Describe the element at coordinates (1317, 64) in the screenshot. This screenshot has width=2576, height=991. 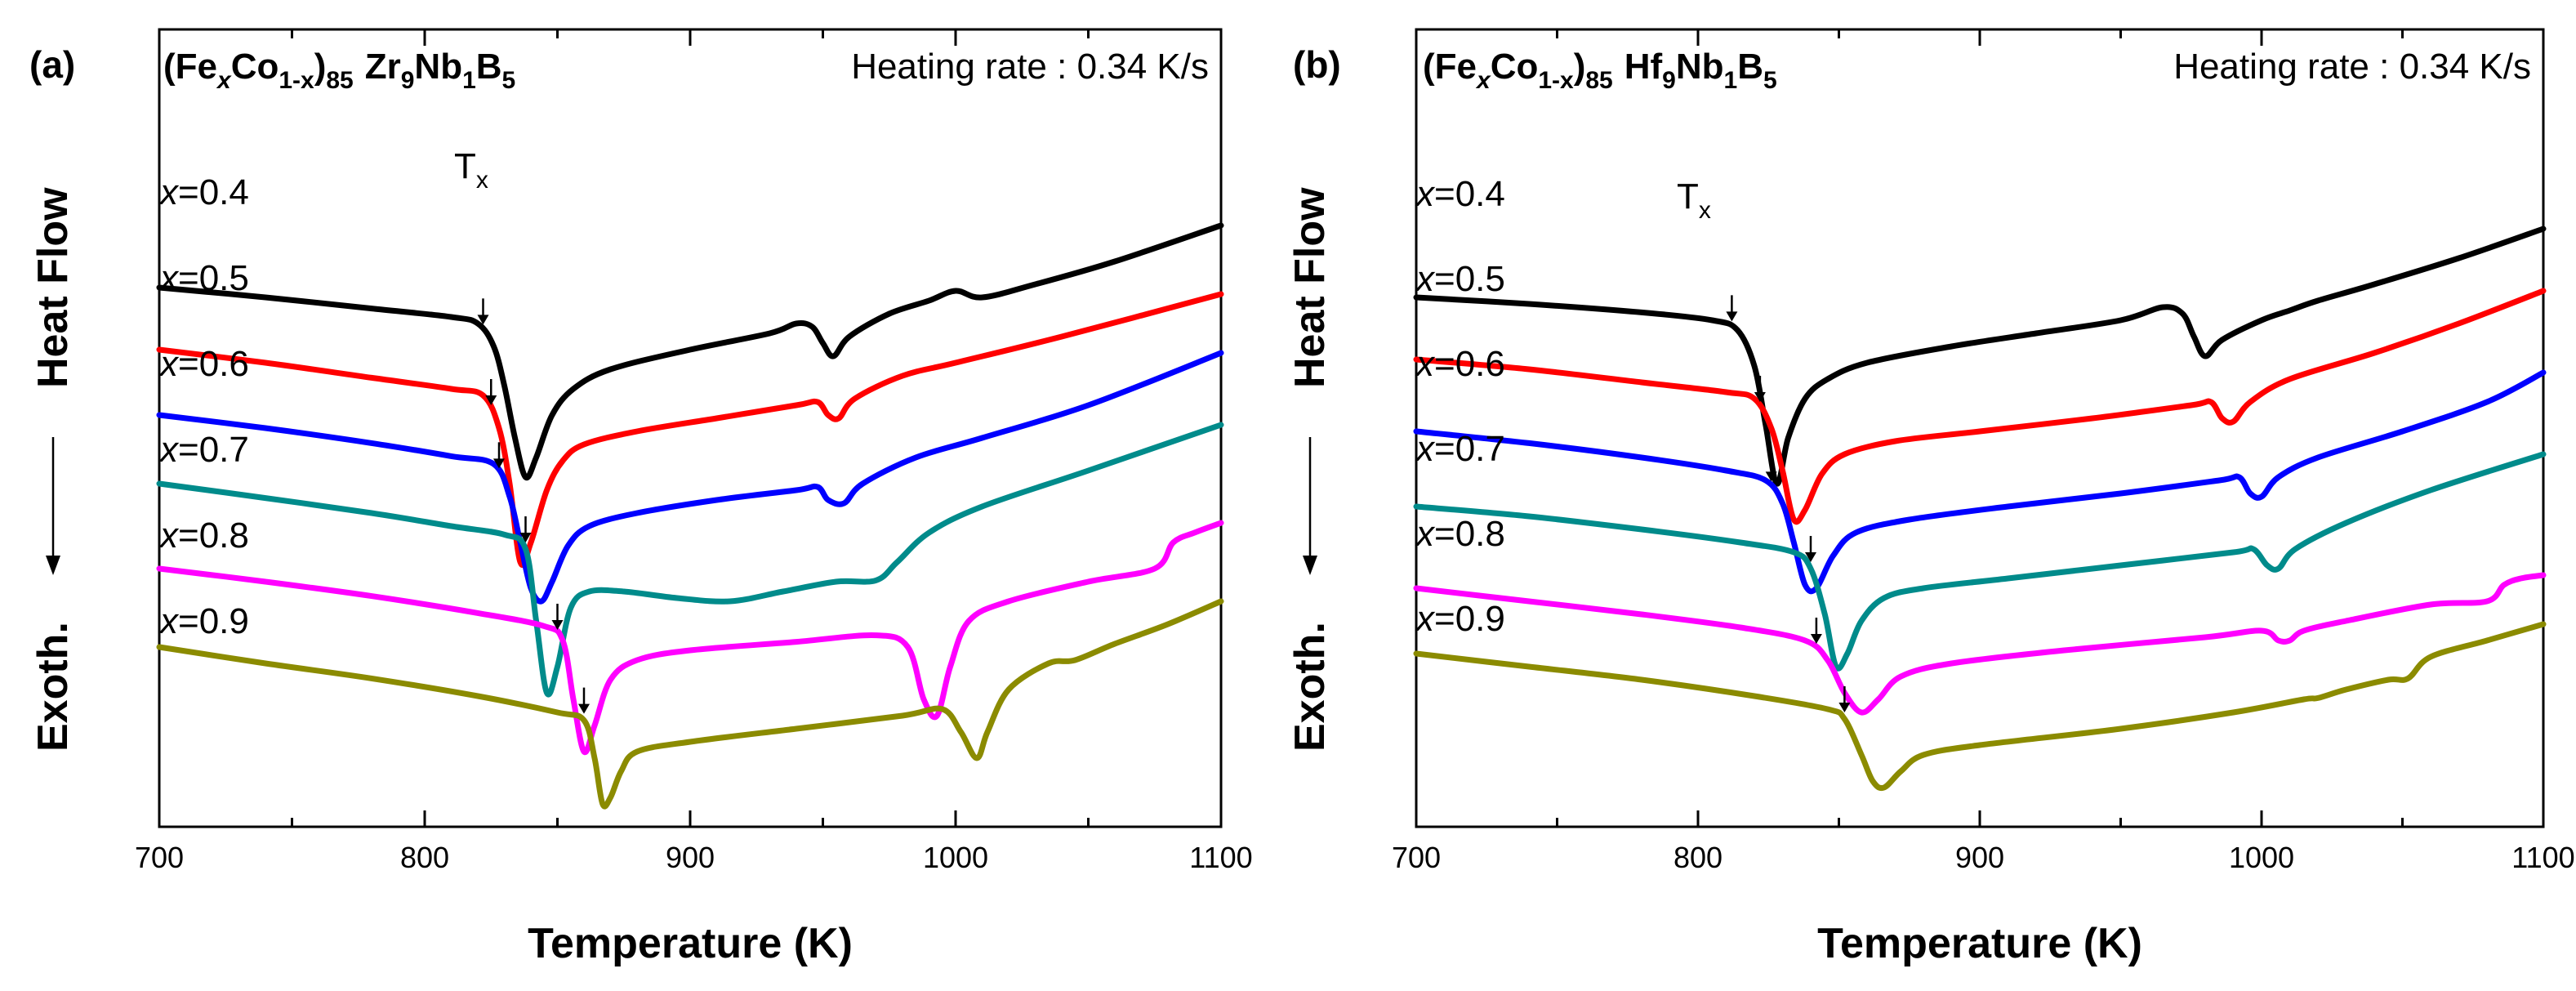
I see `panel-label: (b)` at that location.